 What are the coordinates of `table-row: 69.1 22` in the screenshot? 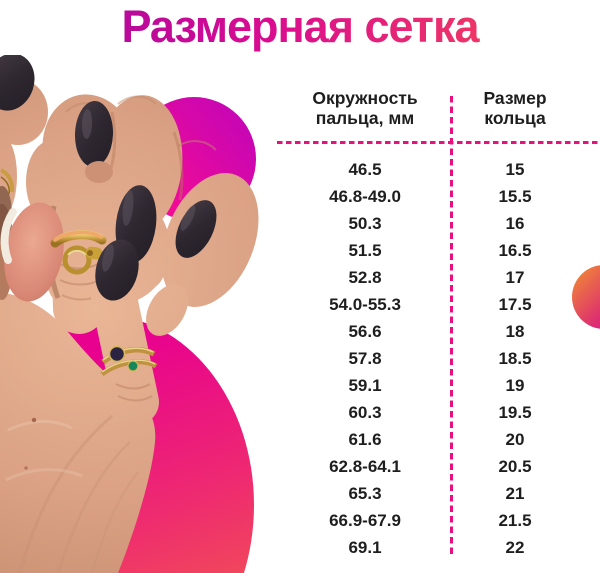 It's located at (439, 548).